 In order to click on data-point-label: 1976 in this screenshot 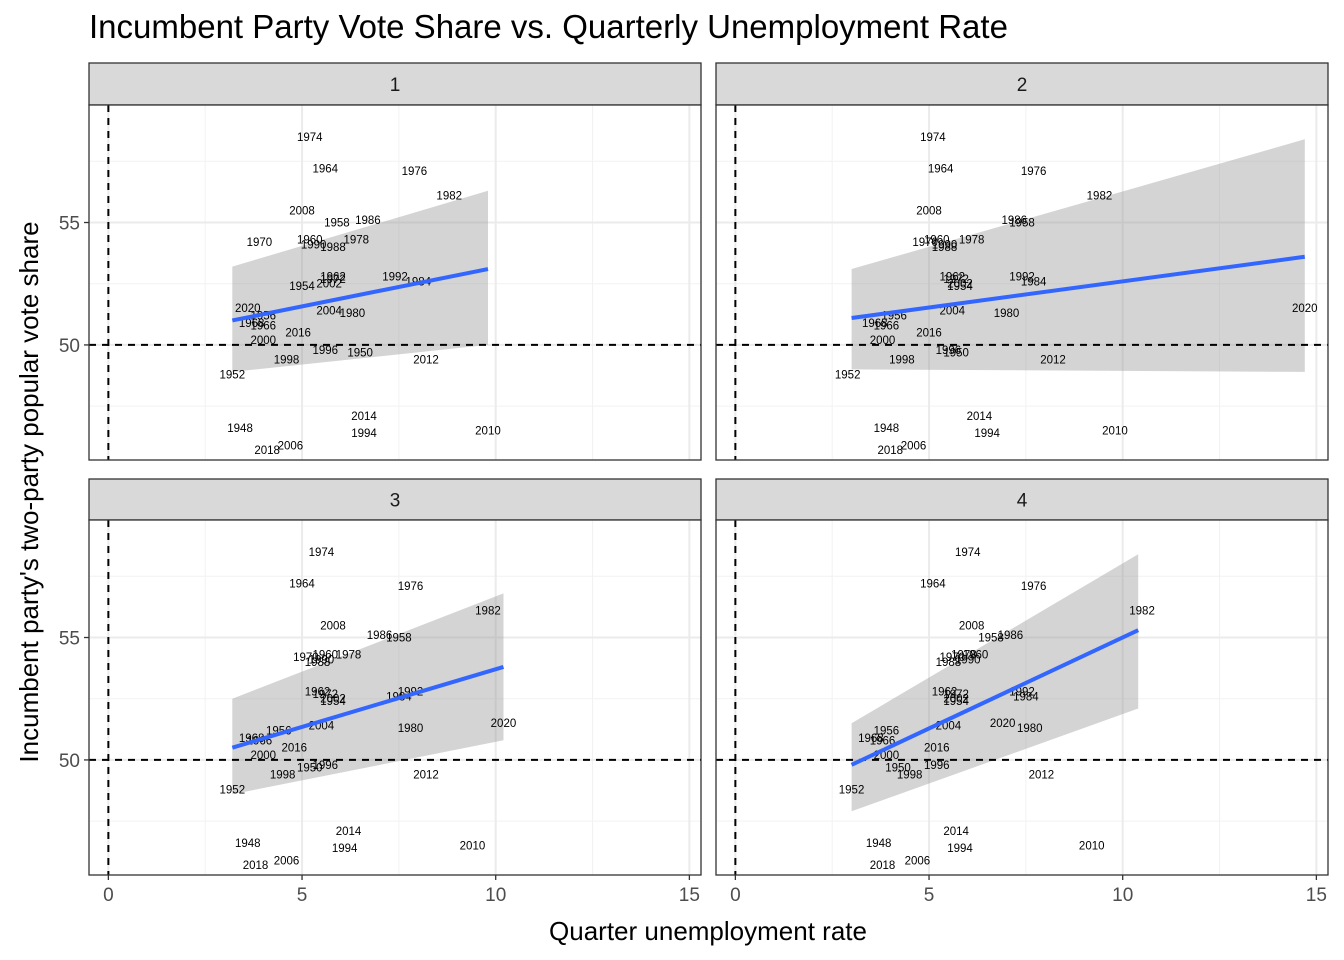, I will do `click(1034, 587)`.